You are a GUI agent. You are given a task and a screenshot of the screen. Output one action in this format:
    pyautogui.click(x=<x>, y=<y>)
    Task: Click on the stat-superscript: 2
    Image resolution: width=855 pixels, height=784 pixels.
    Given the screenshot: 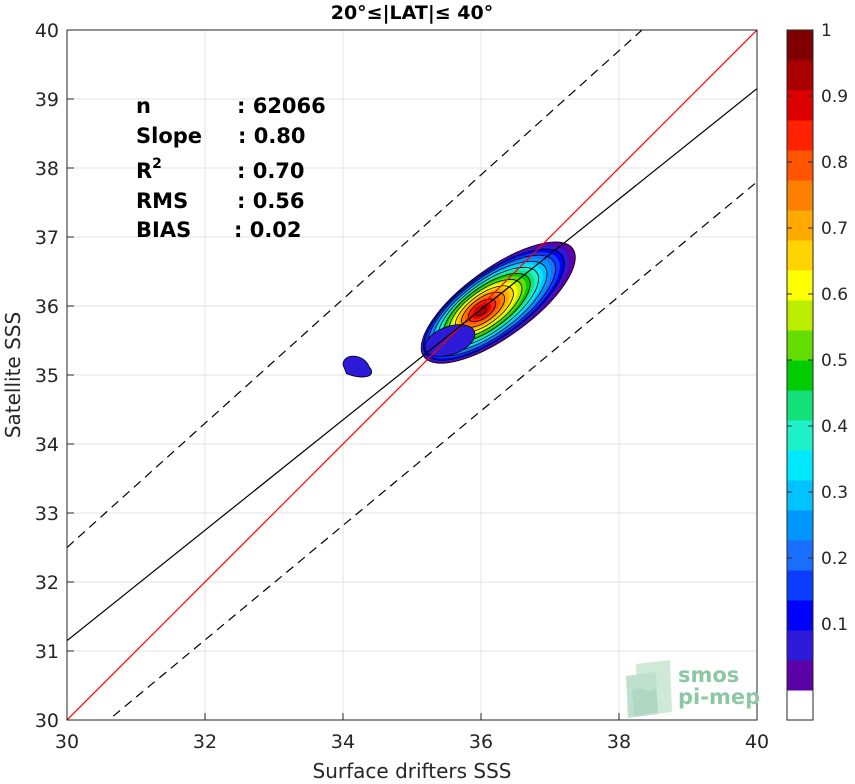 What is the action you would take?
    pyautogui.click(x=157, y=164)
    